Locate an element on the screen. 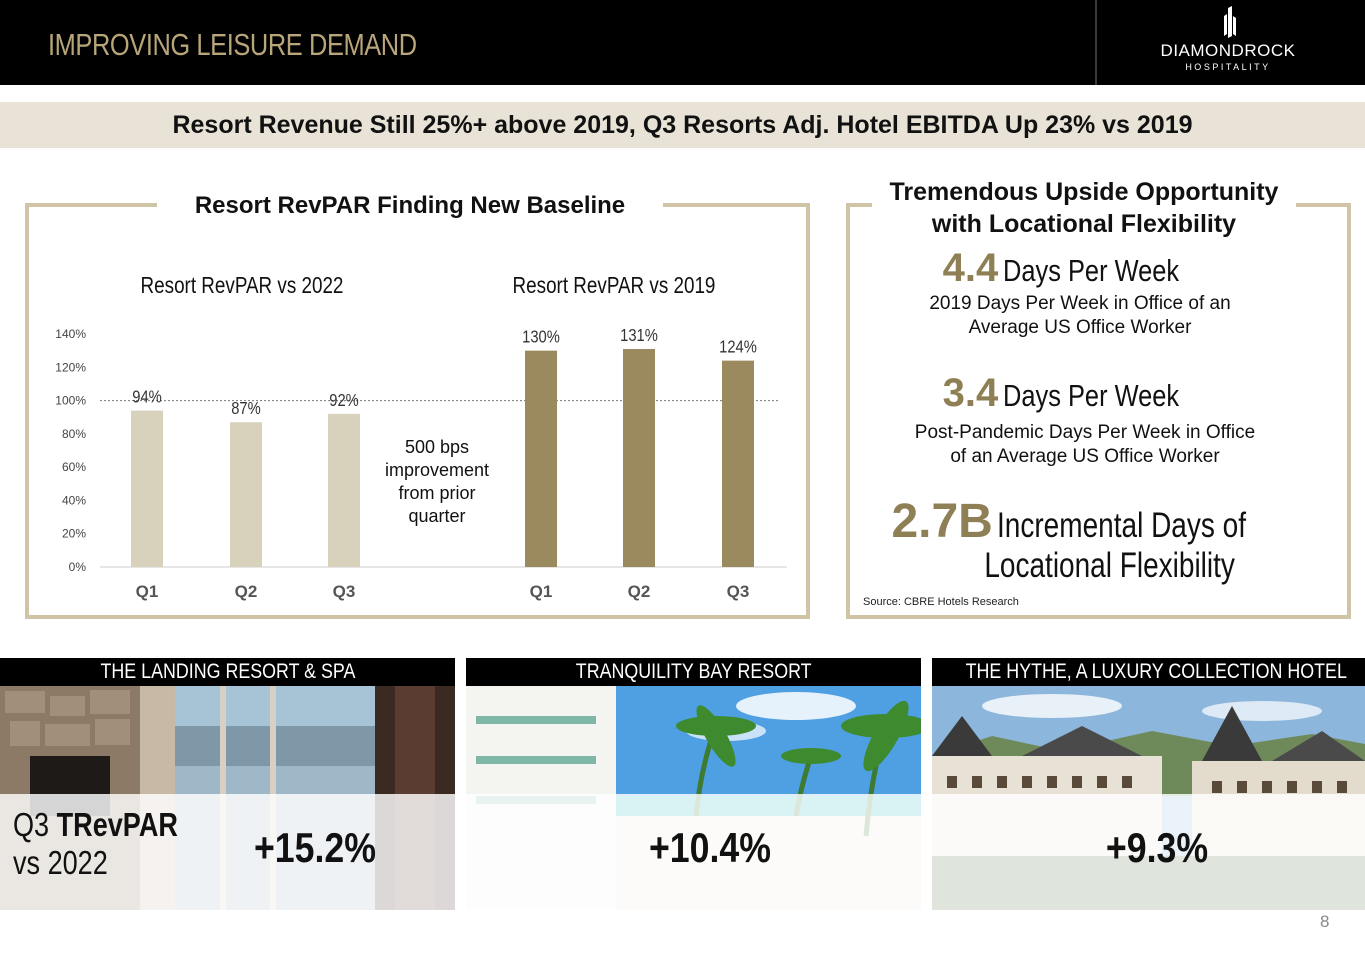  source-note: Source: CBRE Hotels Research is located at coordinates (941, 602).